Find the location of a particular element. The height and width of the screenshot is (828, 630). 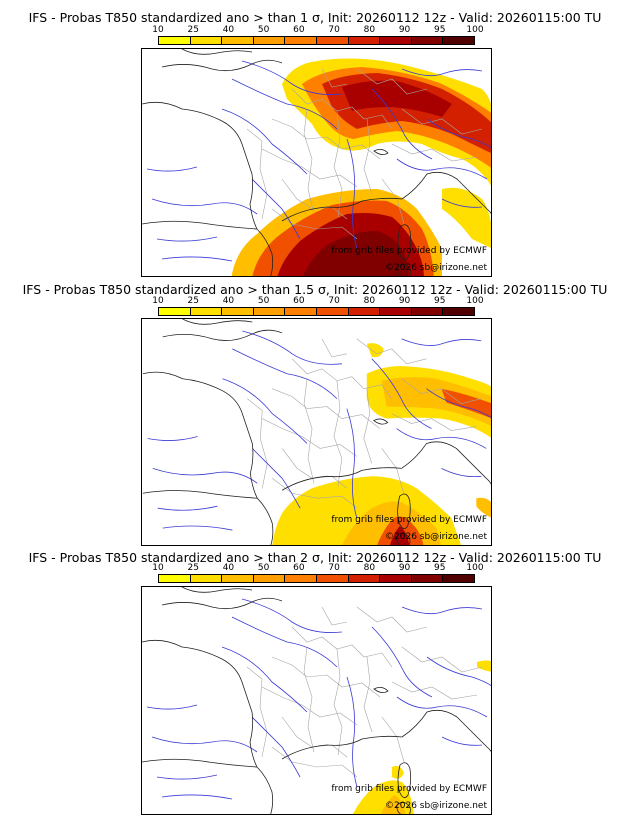

prob-area-alps-mid is located at coordinates (436, 401).